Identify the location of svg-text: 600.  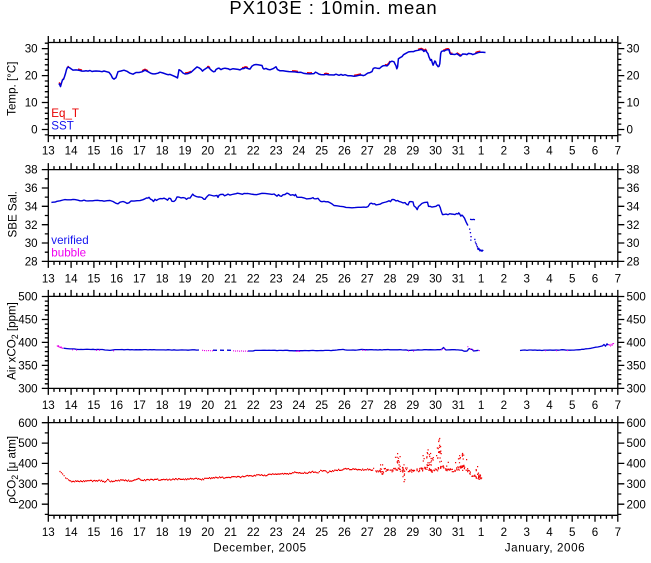
(636, 423).